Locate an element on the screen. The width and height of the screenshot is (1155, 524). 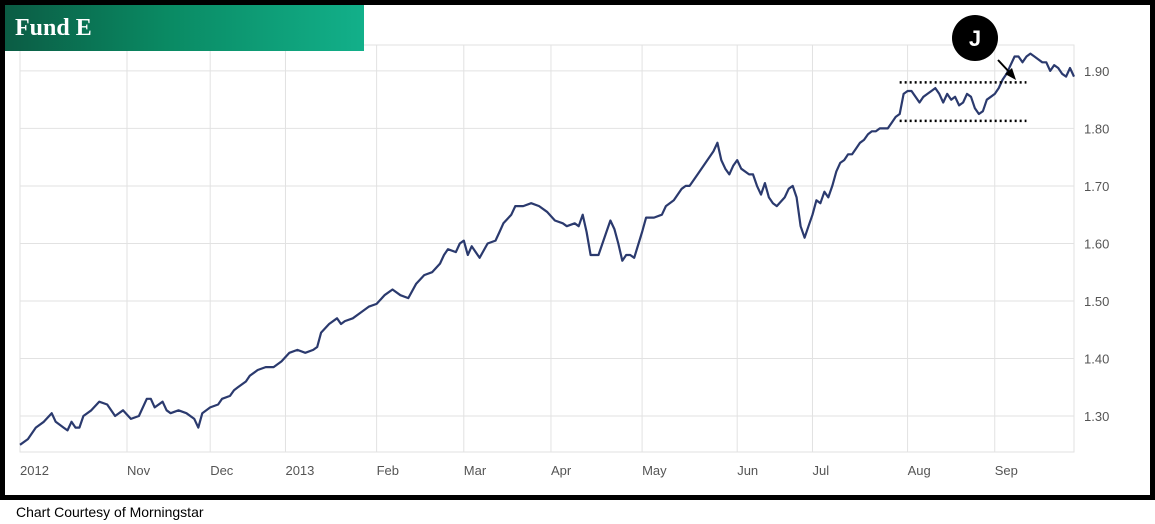
x-tick-label: May is located at coordinates (654, 470).